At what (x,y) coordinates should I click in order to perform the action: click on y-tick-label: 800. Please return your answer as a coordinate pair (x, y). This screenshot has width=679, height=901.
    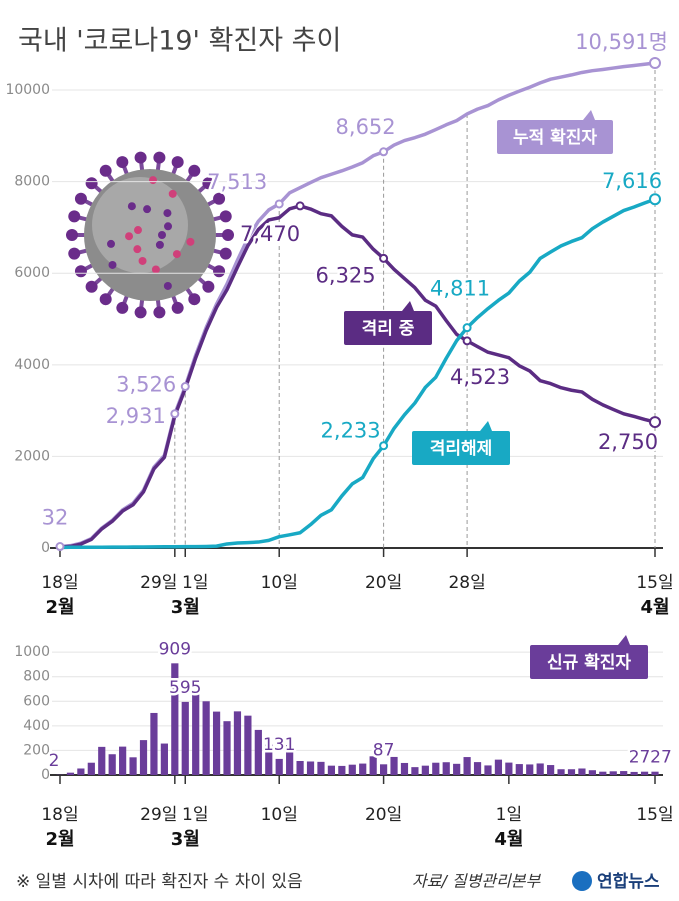
    Looking at the image, I should click on (36, 677).